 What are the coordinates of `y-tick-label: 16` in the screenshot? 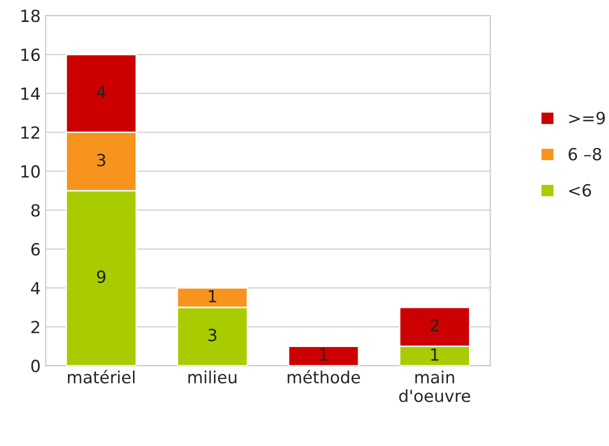 It's located at (30, 55).